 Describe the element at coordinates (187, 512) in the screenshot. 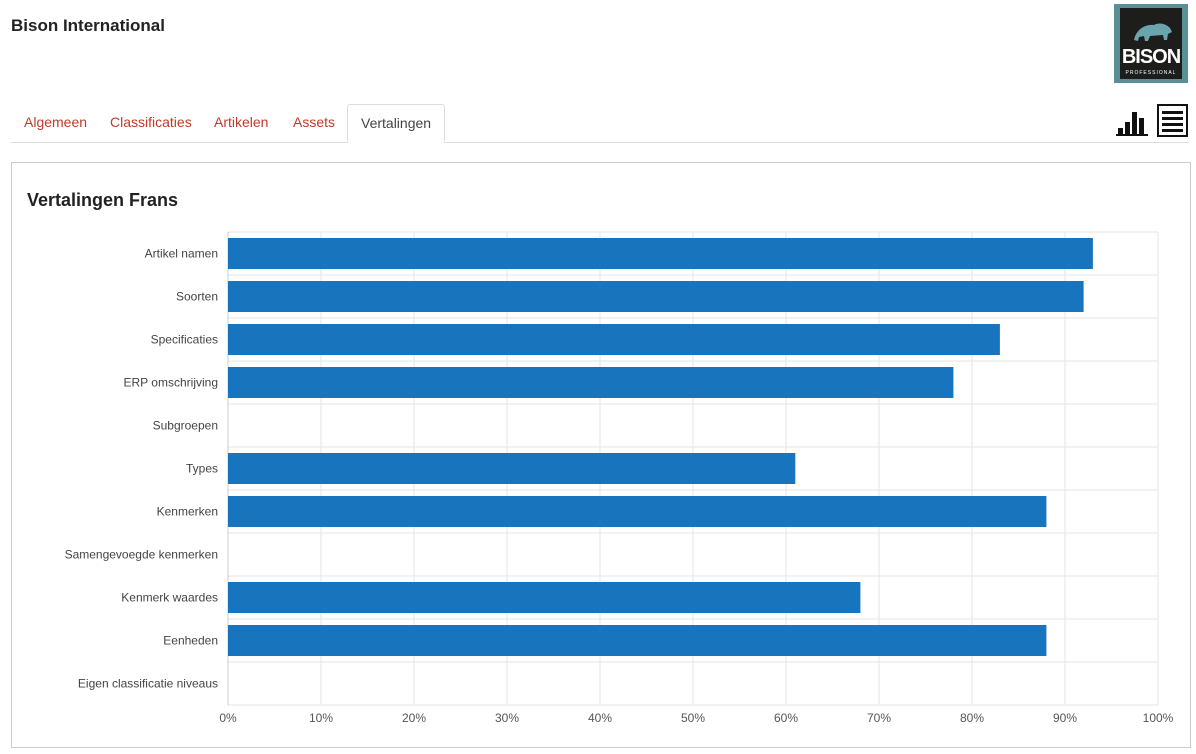

I see `category-label: Kenmerken` at that location.